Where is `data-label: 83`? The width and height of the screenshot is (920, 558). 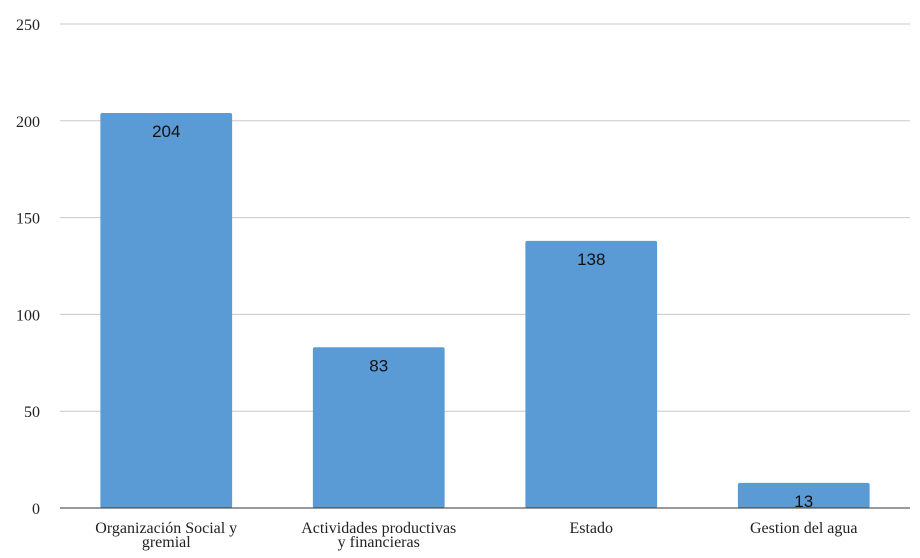 data-label: 83 is located at coordinates (378, 365).